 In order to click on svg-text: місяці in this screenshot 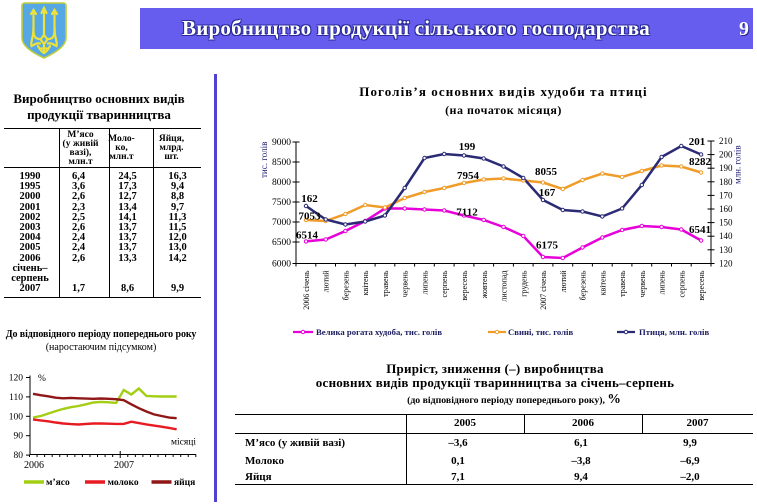, I will do `click(183, 443)`.